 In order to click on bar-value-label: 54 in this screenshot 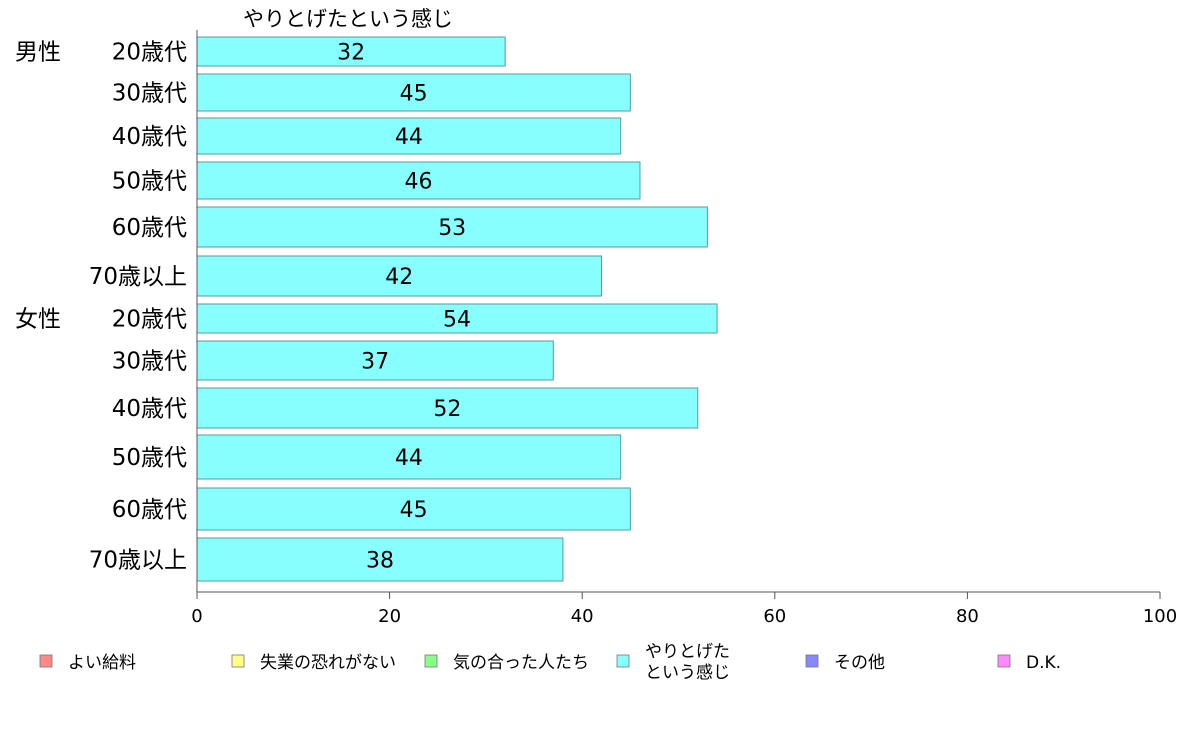, I will do `click(457, 320)`.